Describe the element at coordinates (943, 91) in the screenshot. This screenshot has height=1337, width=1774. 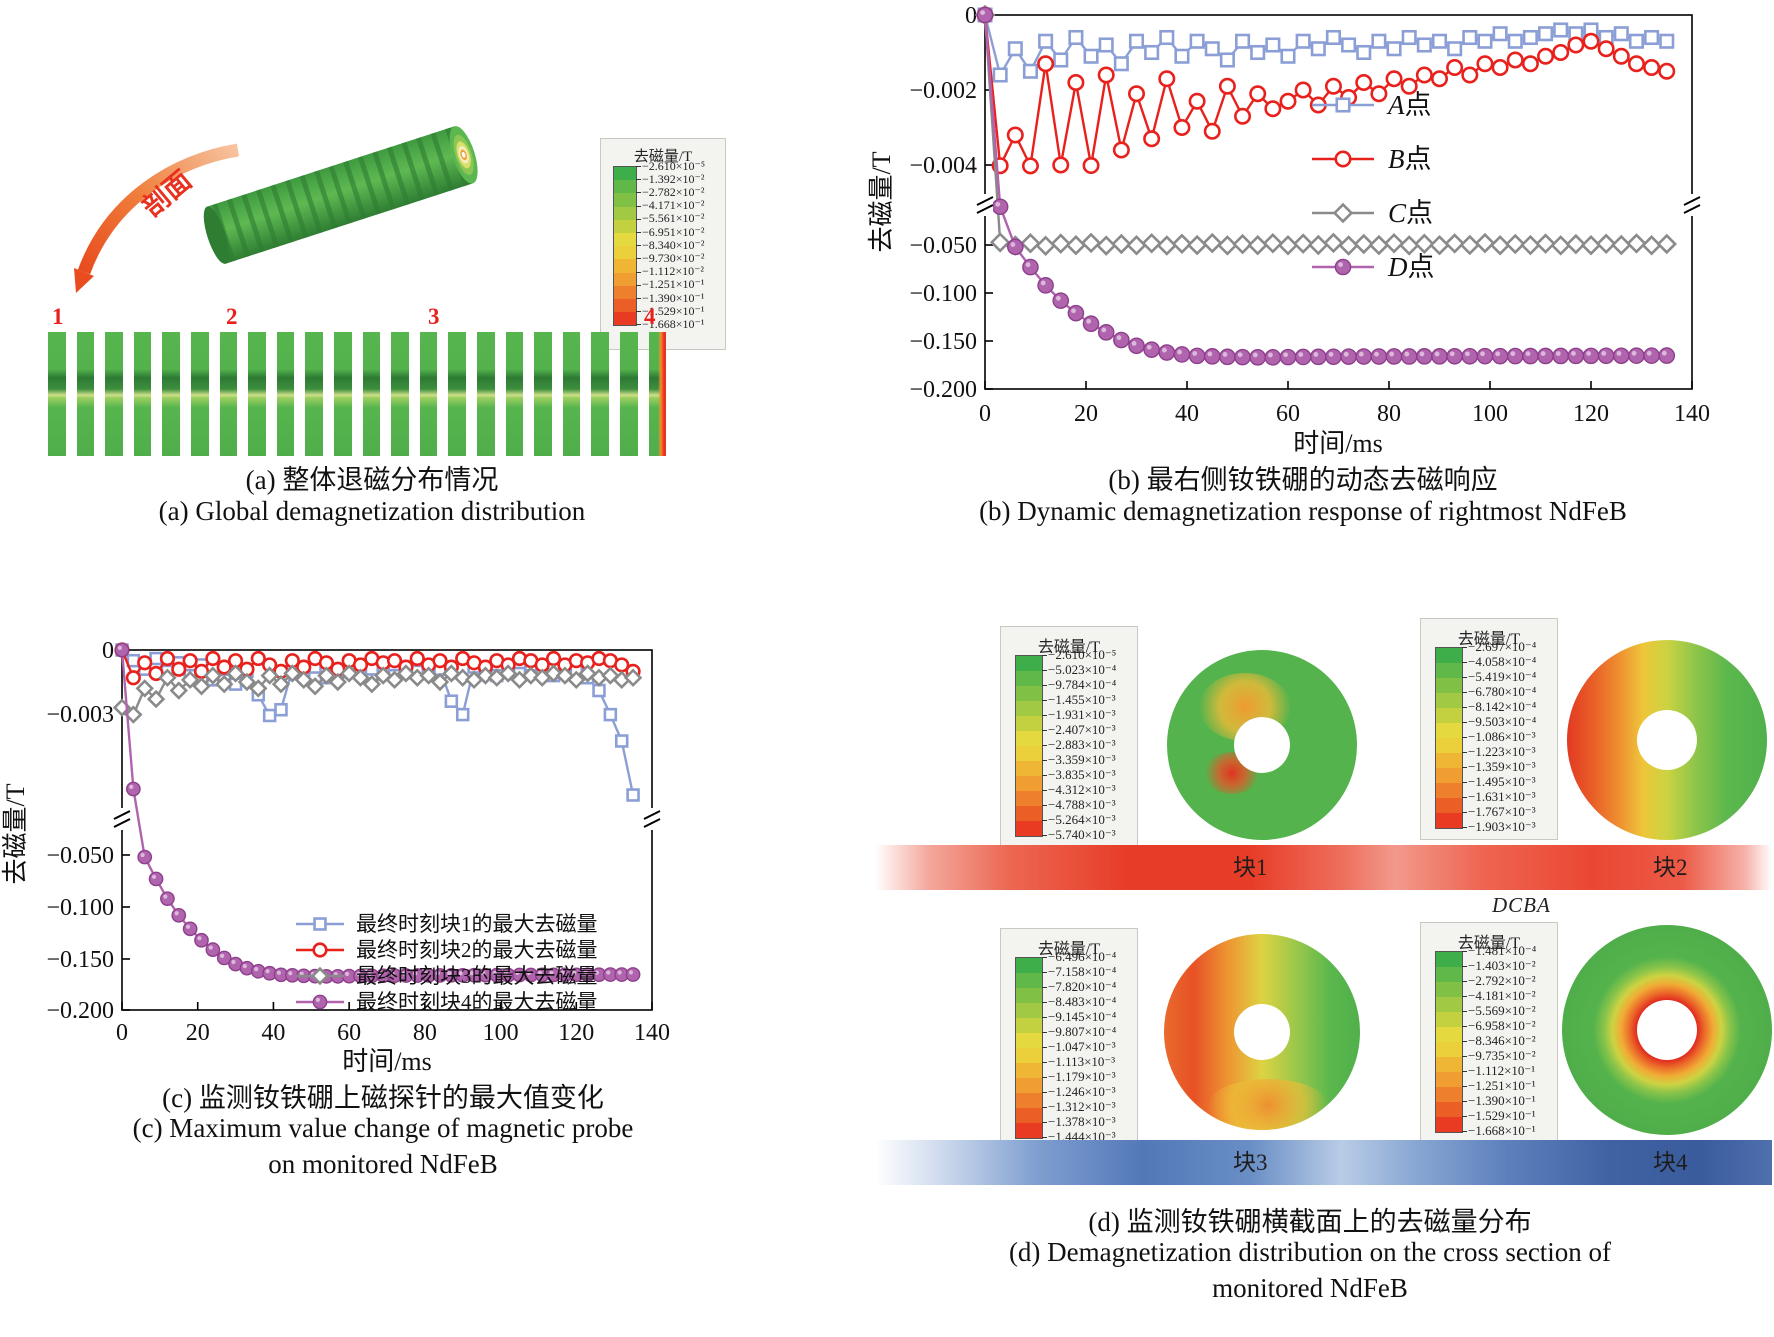
I see `y-tick-label: −0.002` at that location.